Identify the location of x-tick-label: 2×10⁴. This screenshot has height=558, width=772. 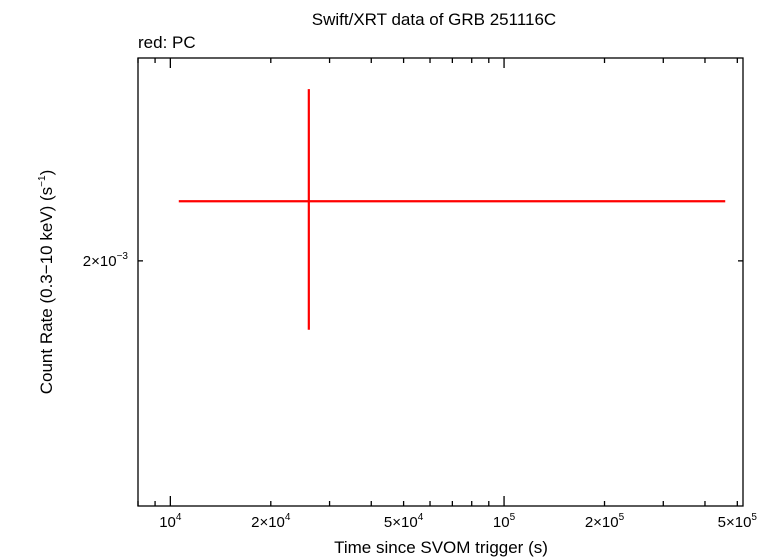
(271, 521).